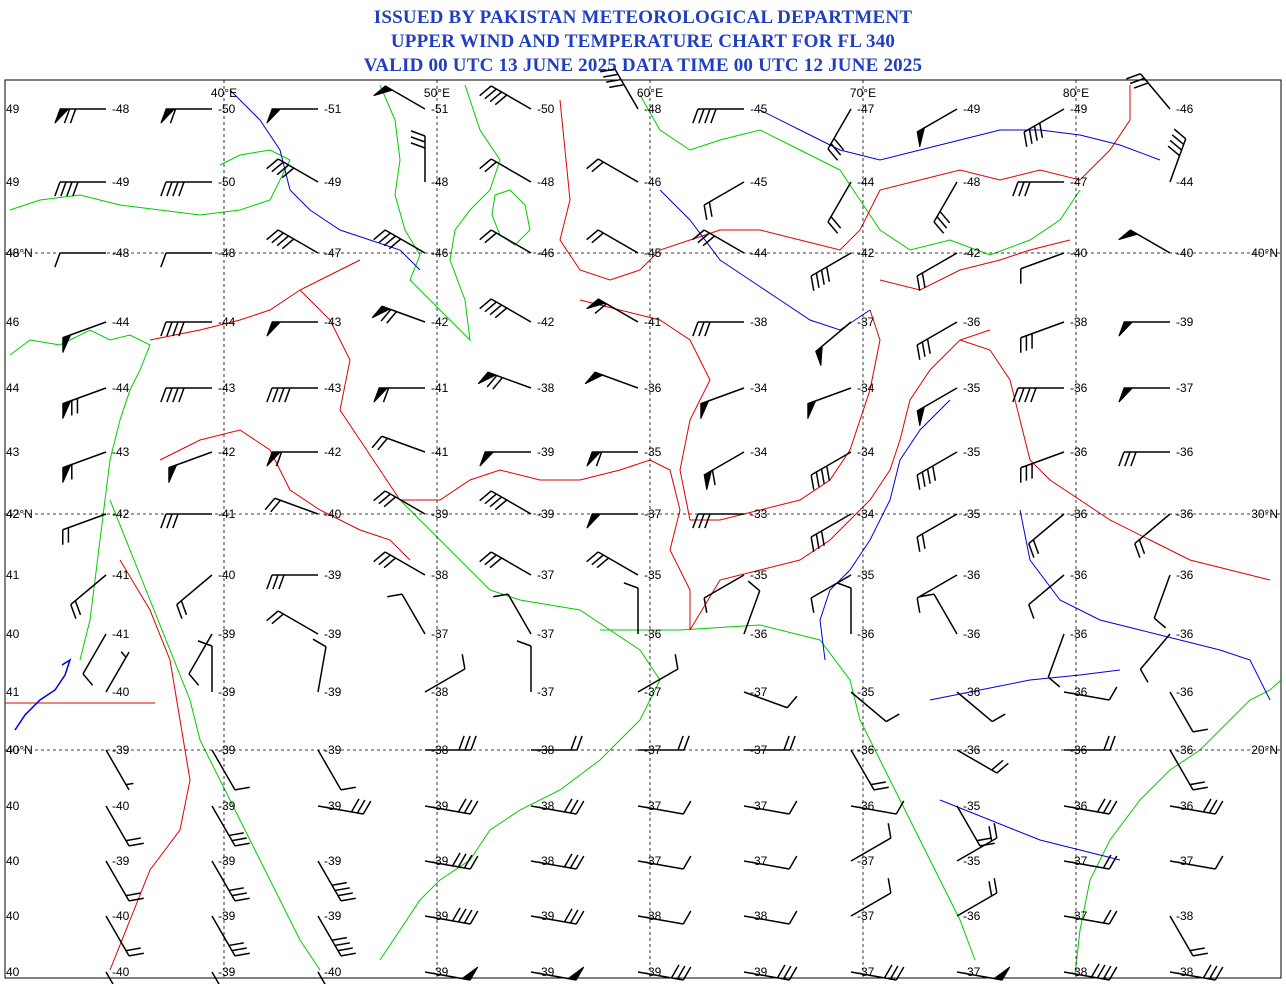  I want to click on temperature-value: -50, so click(546, 109).